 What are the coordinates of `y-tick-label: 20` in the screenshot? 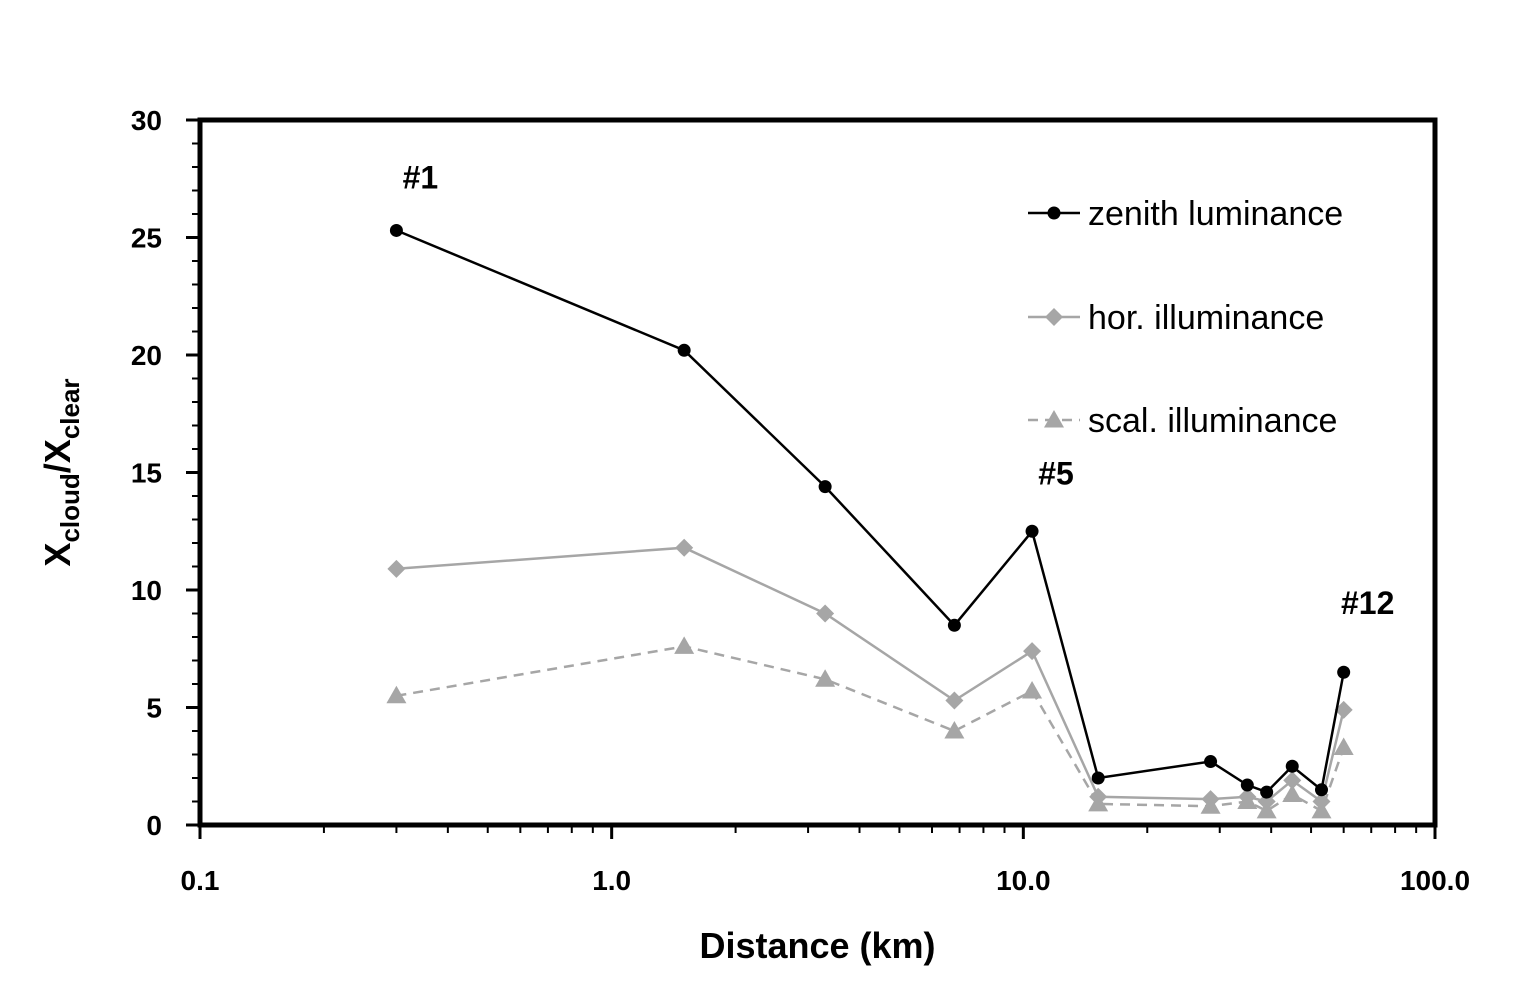 It's located at (146, 355).